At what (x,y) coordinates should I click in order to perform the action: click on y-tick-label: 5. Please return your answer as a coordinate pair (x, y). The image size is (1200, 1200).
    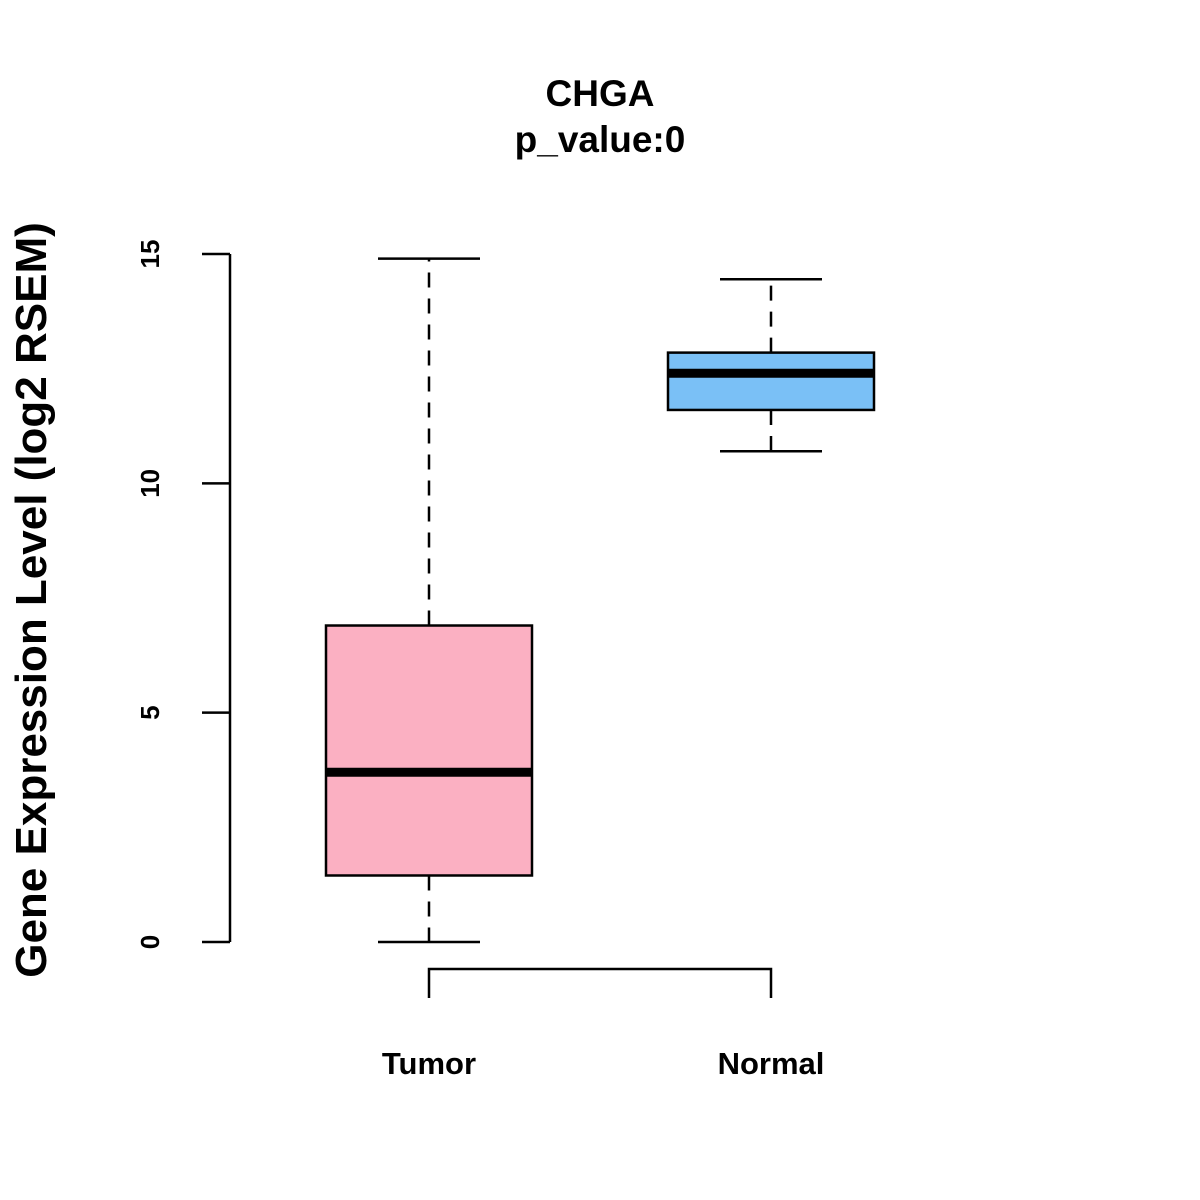
    Looking at the image, I should click on (150, 712).